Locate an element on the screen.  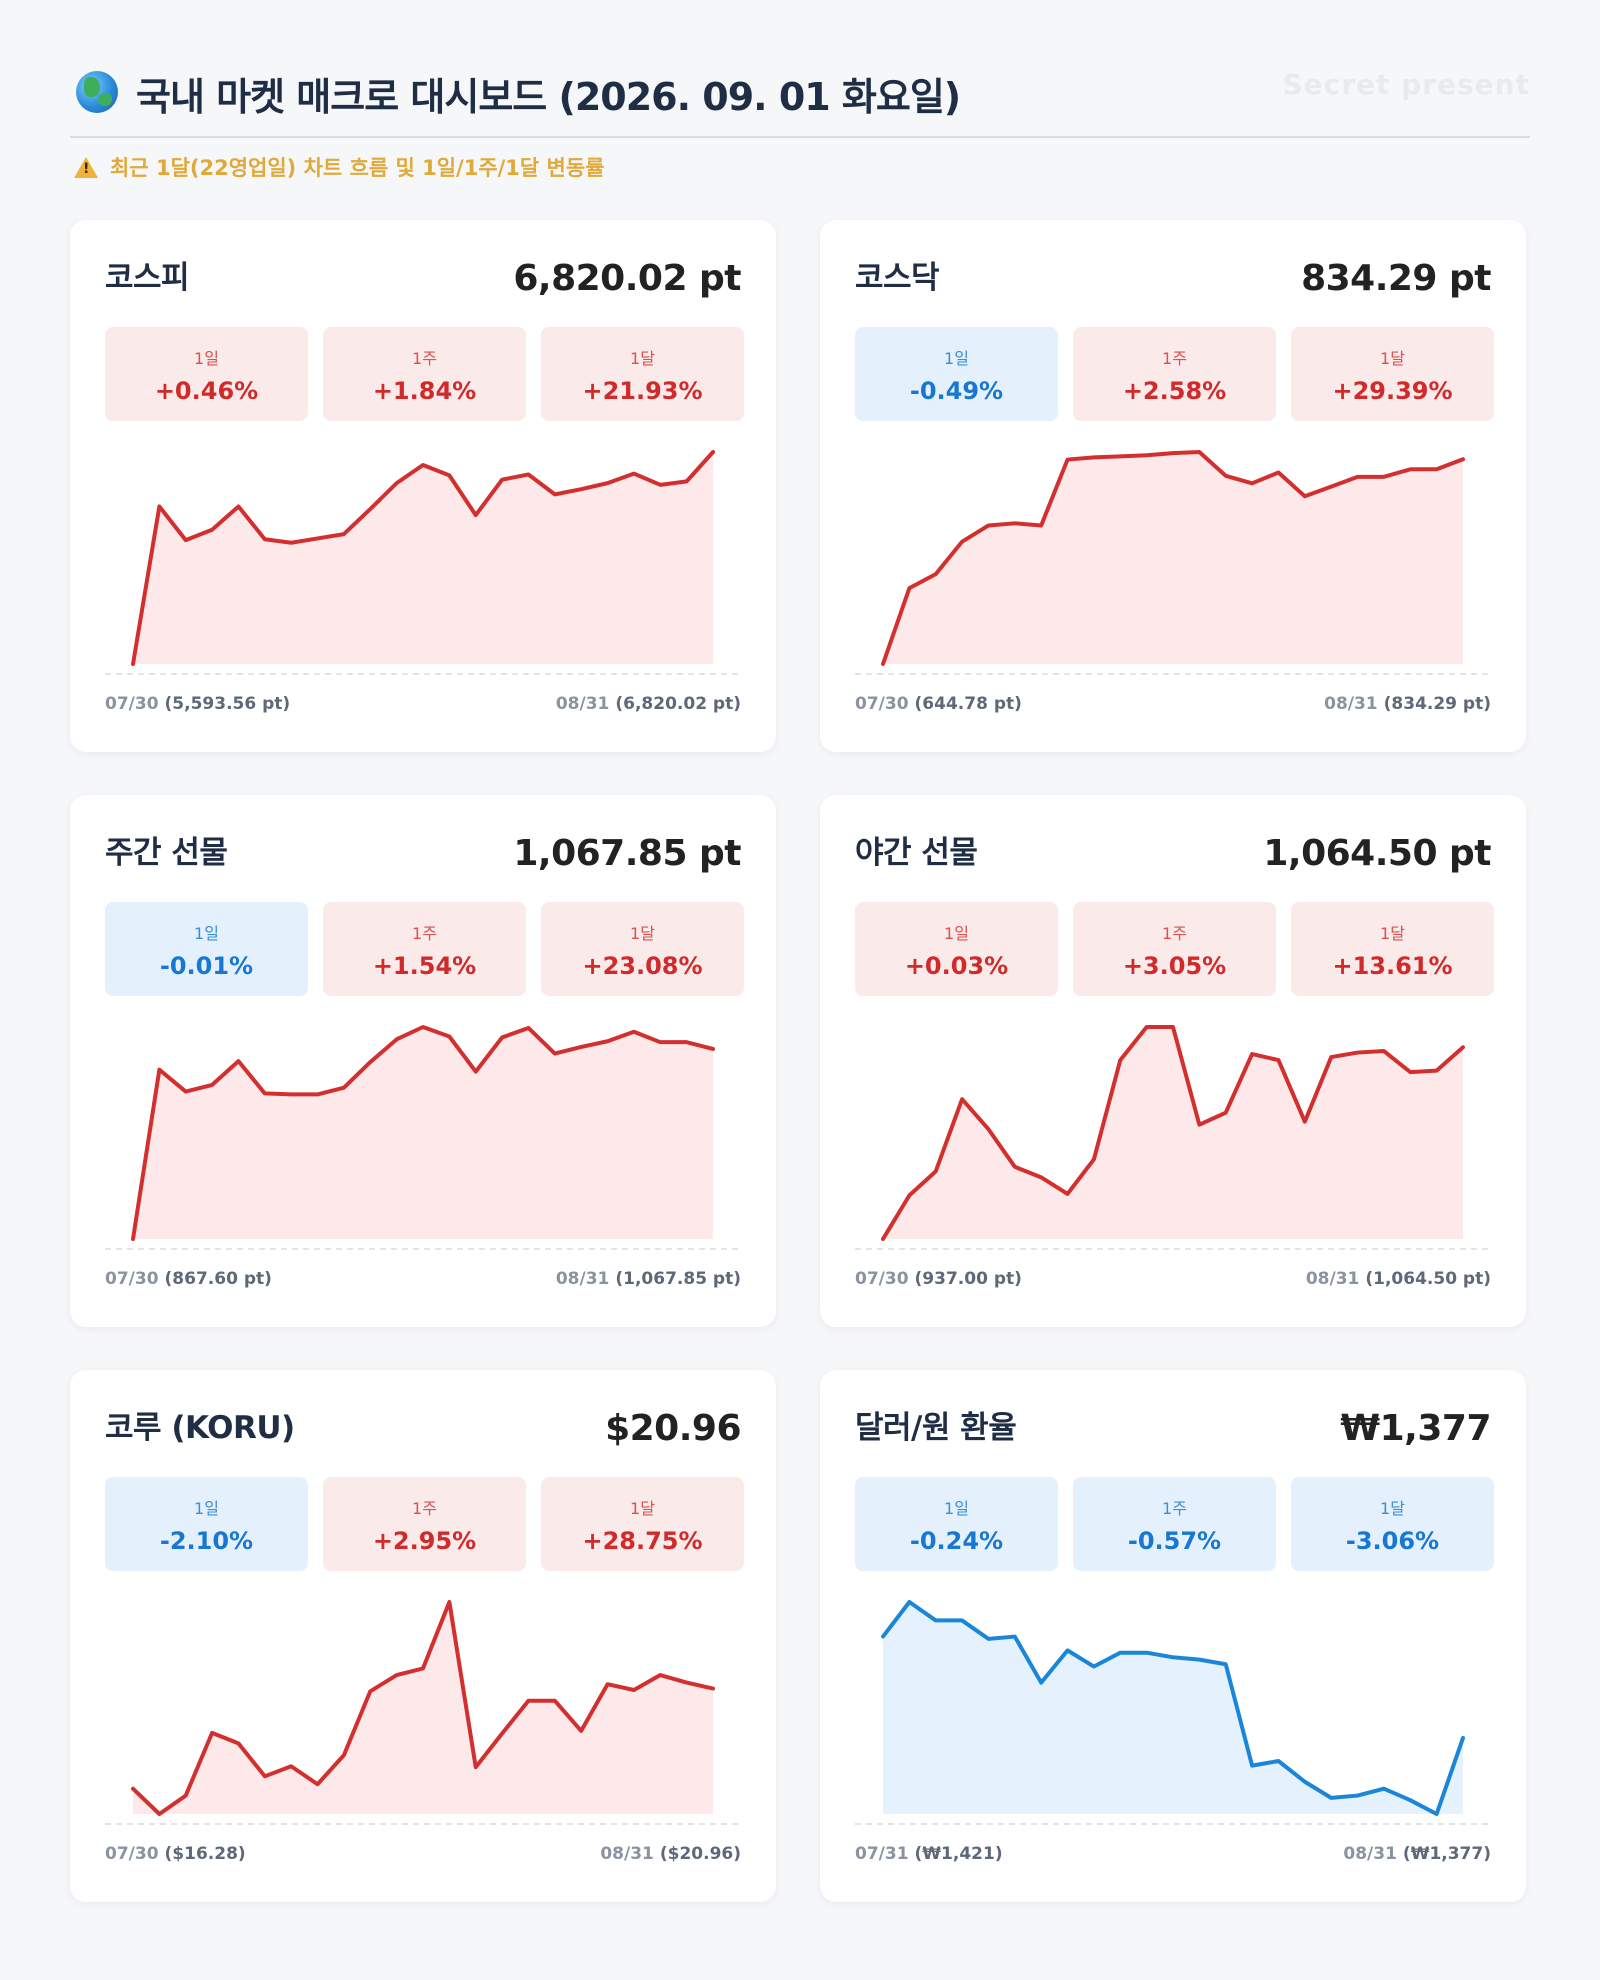
change-percent: -0.49% is located at coordinates (956, 391).